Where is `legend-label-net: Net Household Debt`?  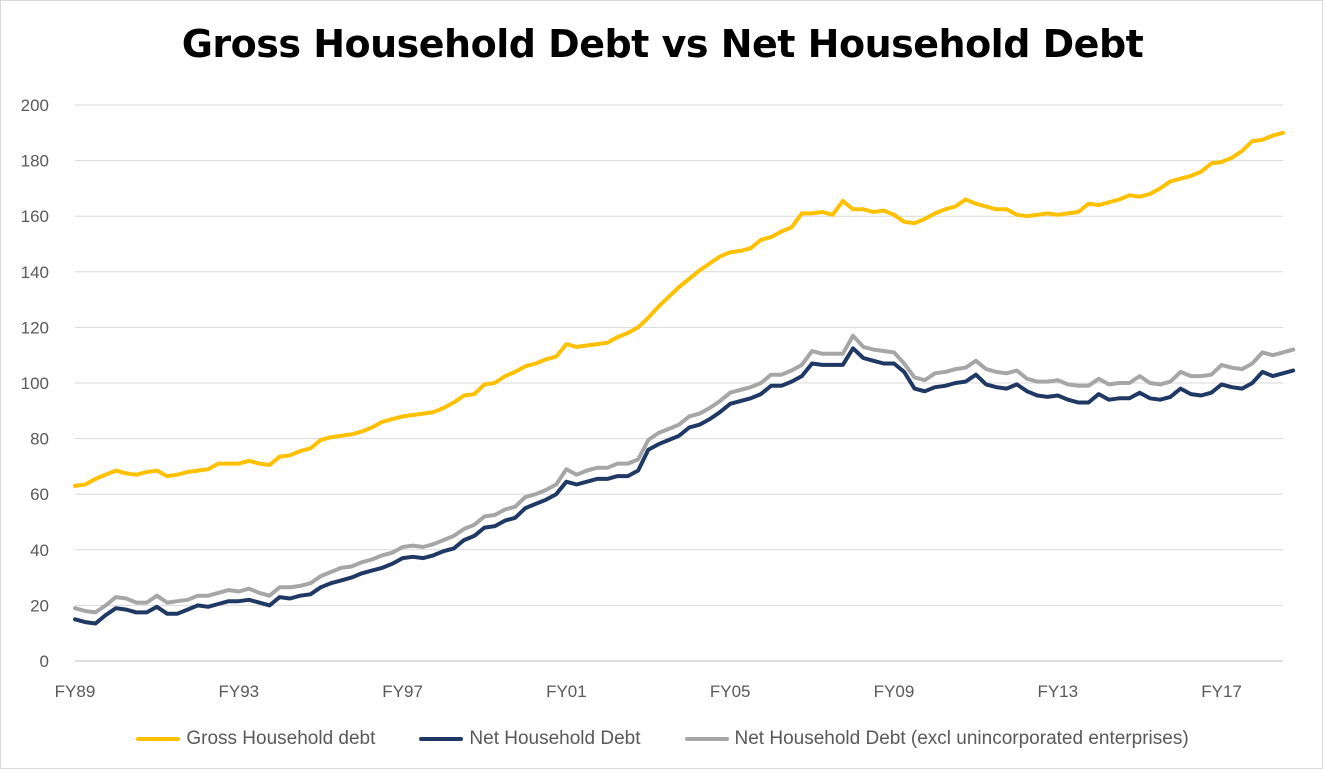 legend-label-net: Net Household Debt is located at coordinates (555, 738).